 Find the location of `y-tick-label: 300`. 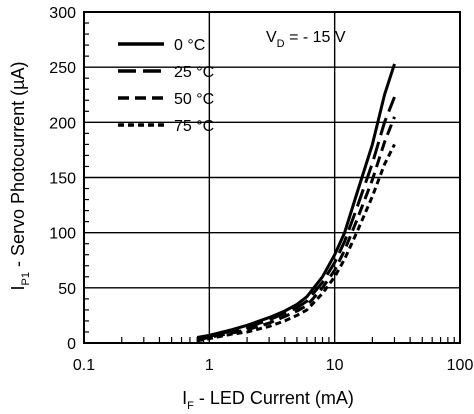

y-tick-label: 300 is located at coordinates (62, 13).